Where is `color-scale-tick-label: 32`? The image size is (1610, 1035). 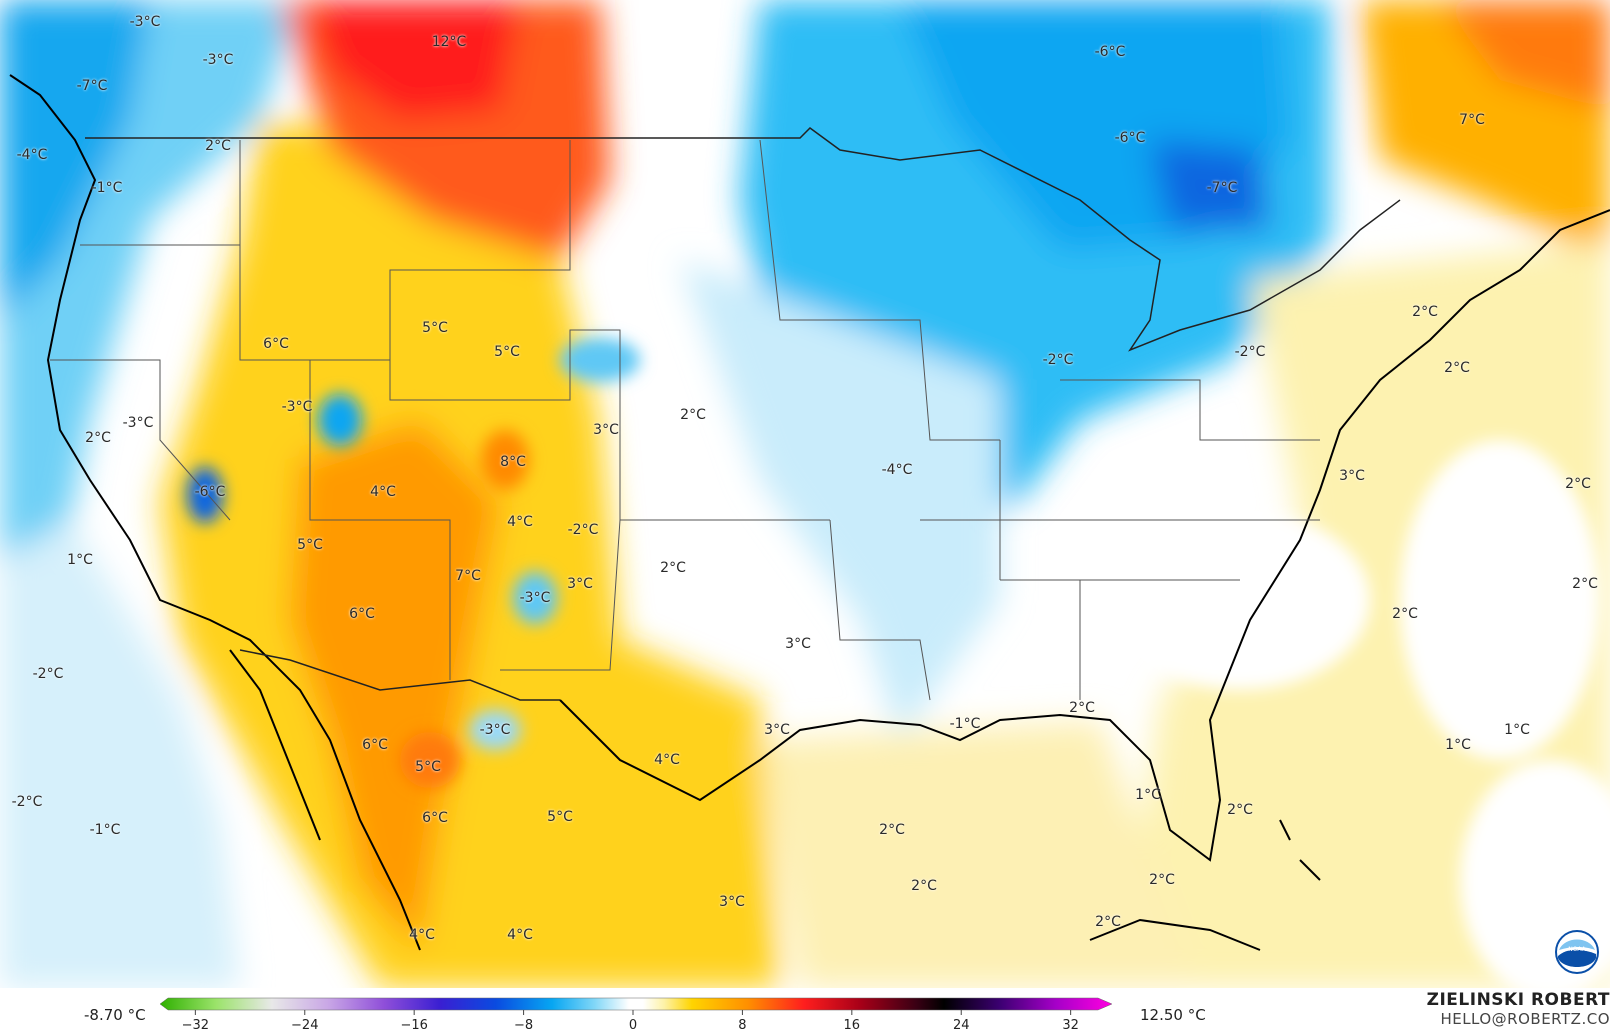 color-scale-tick-label: 32 is located at coordinates (1070, 1025).